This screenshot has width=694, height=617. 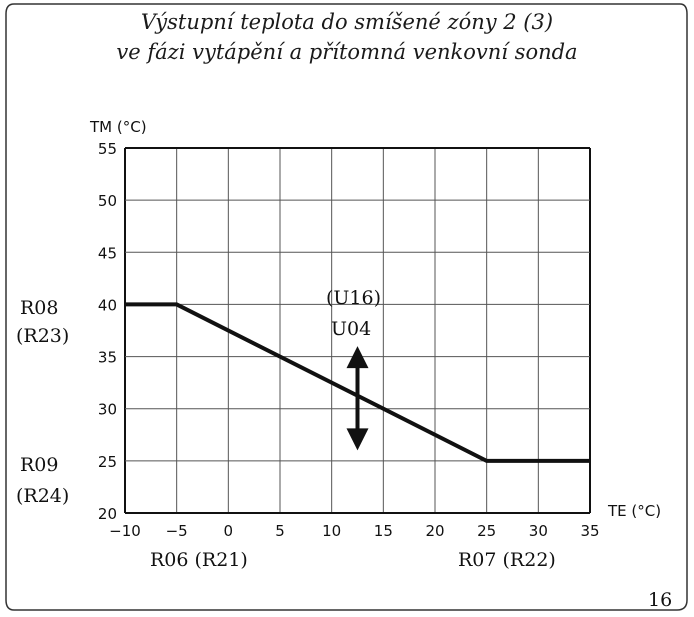 I want to click on x-tick-label: 15, so click(x=383, y=531).